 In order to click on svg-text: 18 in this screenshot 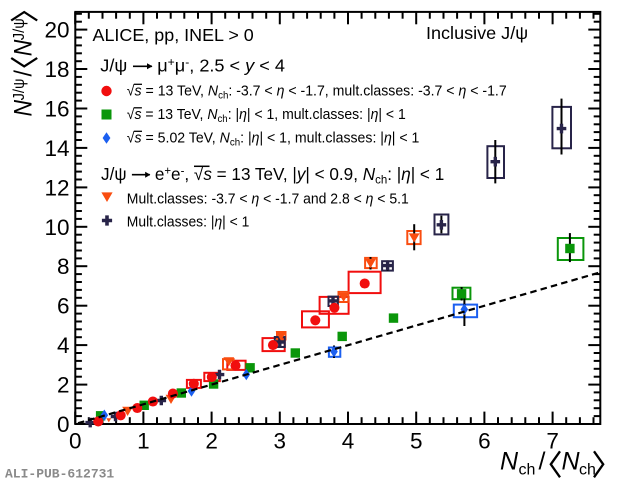, I will do `click(56, 69)`.